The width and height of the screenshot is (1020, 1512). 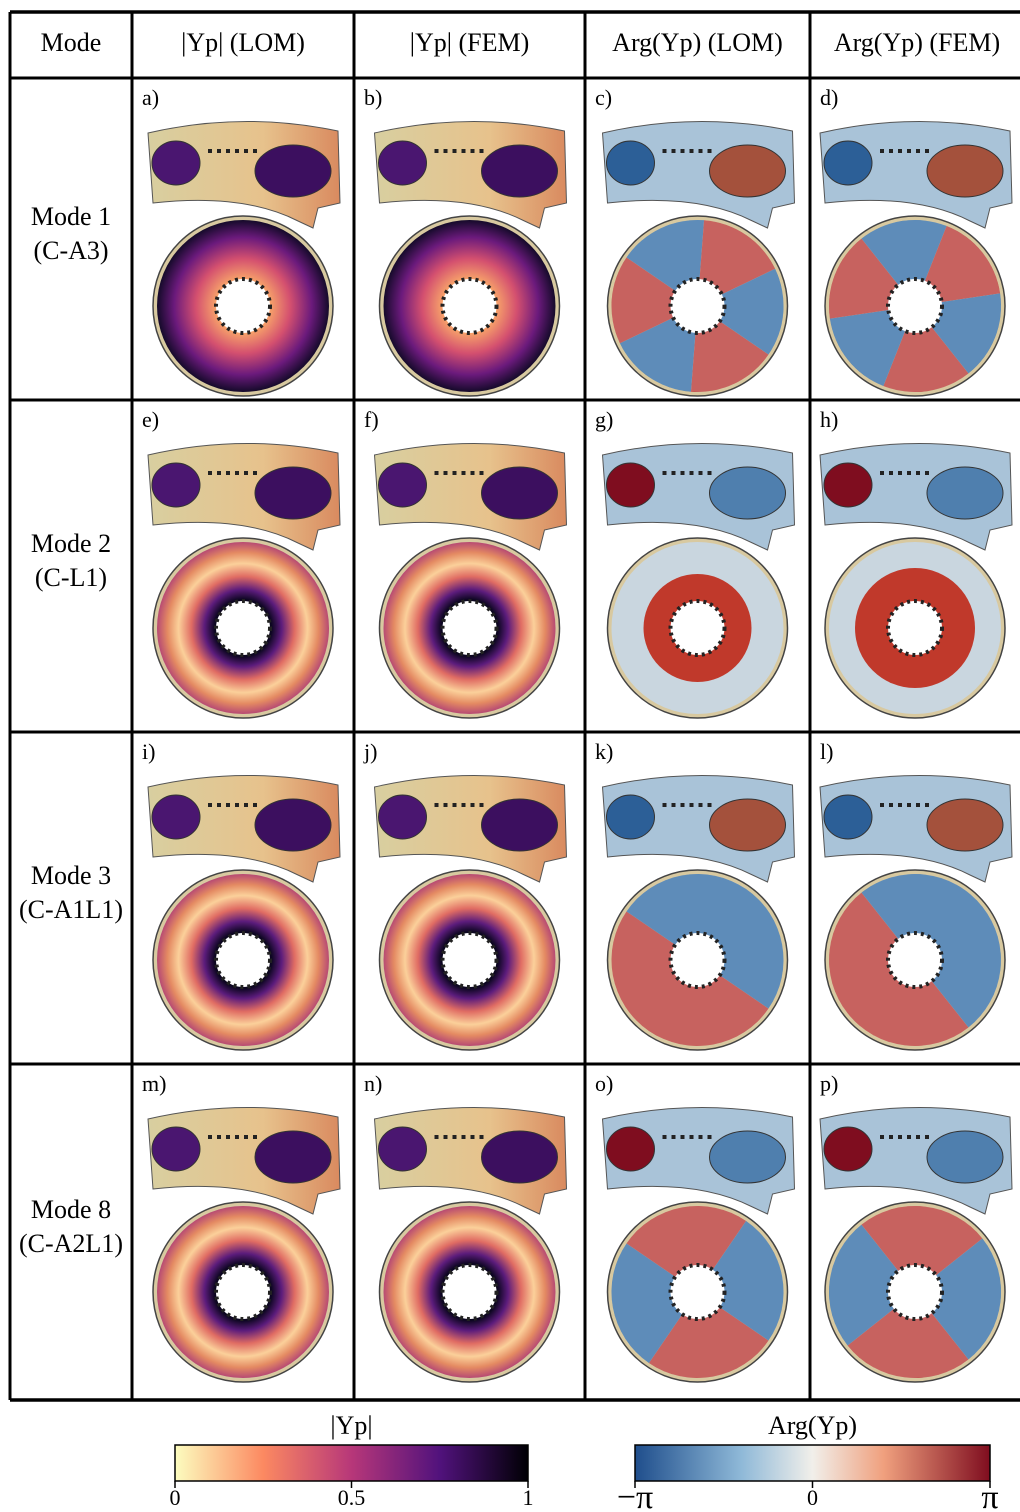 What do you see at coordinates (469, 42) in the screenshot?
I see `header-cell: |Υp| (FEM)` at bounding box center [469, 42].